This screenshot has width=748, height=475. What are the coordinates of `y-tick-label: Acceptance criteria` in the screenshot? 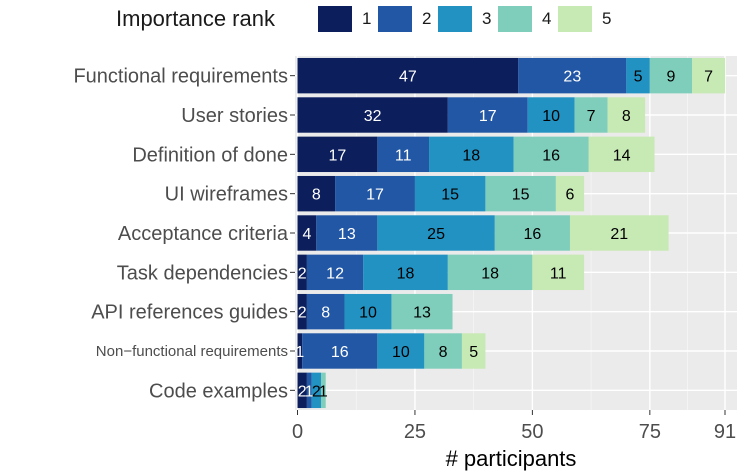 It's located at (203, 234).